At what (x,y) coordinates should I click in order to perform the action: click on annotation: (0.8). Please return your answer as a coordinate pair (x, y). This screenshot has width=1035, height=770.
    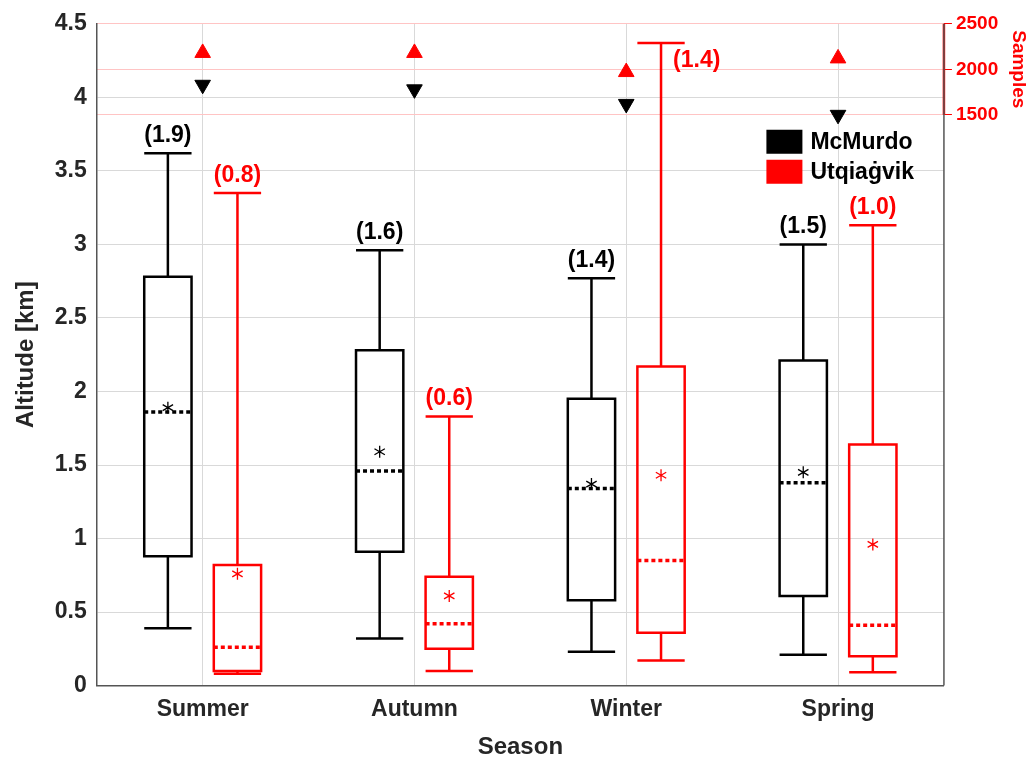
    Looking at the image, I should click on (237, 173).